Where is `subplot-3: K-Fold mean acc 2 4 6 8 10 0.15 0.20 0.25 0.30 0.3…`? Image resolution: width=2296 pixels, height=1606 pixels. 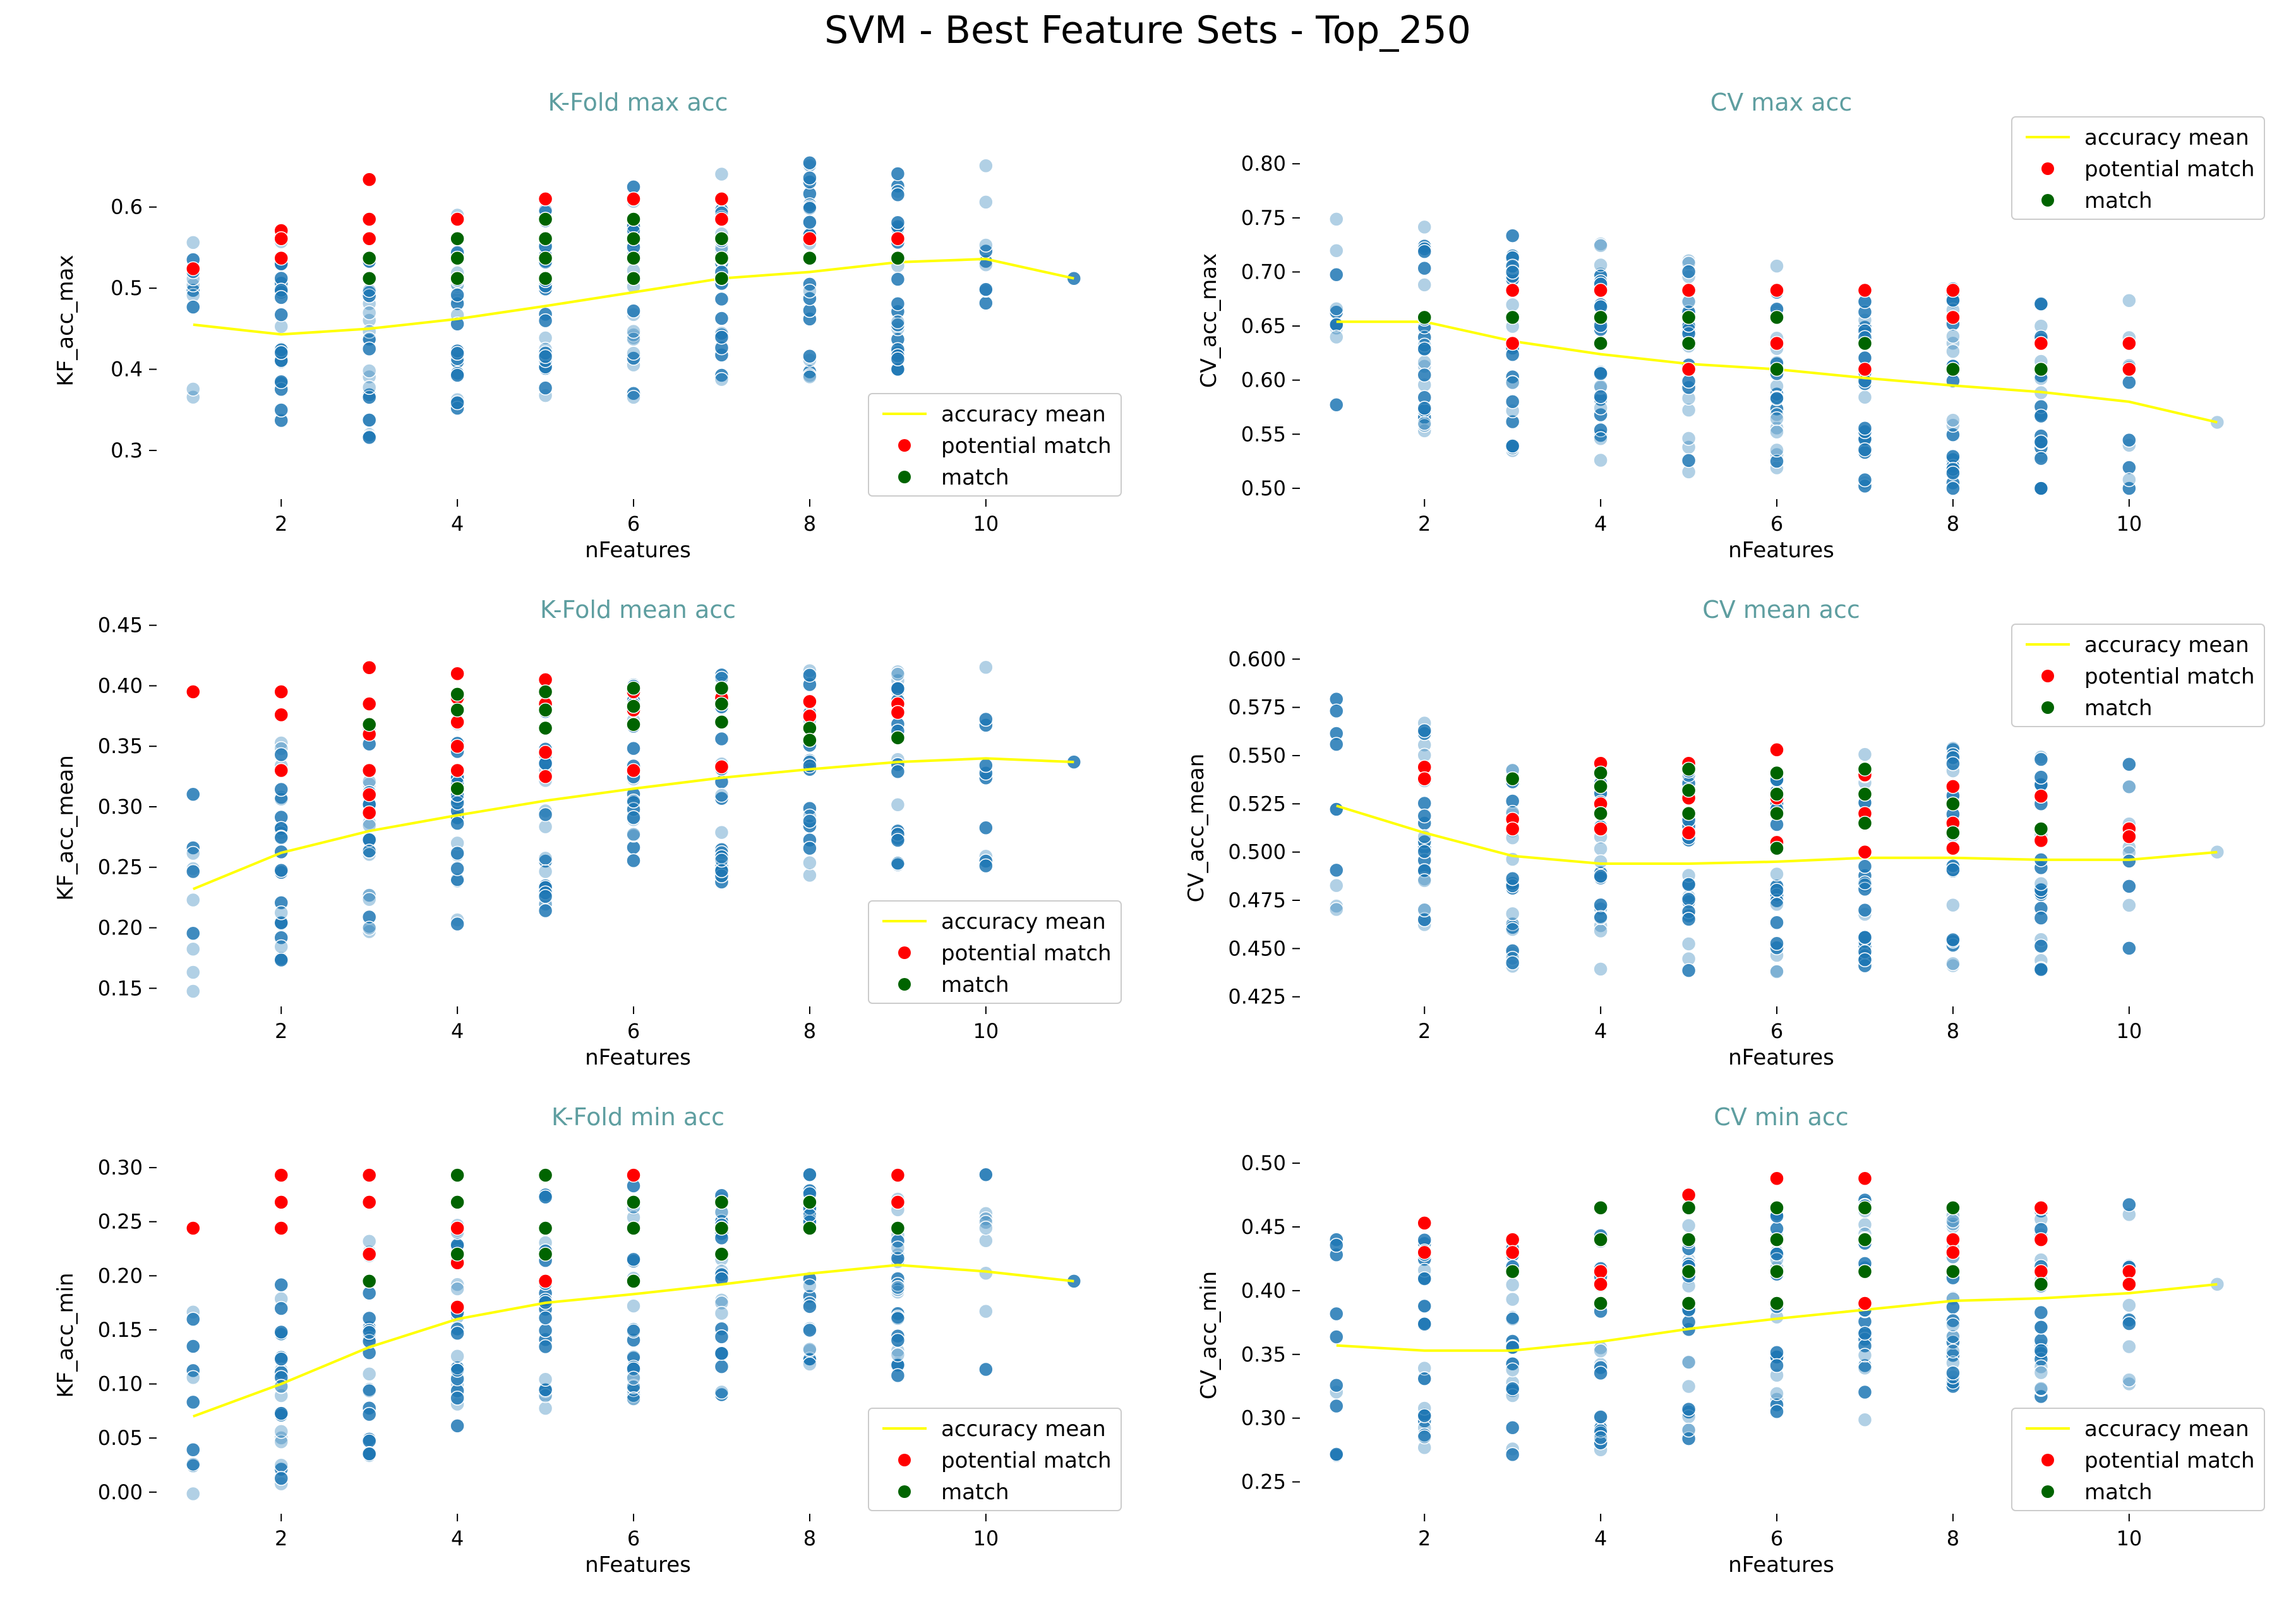 subplot-3: K-Fold mean acc 2 4 6 8 10 0.15 0.20 0.25 0.30 0.3… is located at coordinates (587, 833).